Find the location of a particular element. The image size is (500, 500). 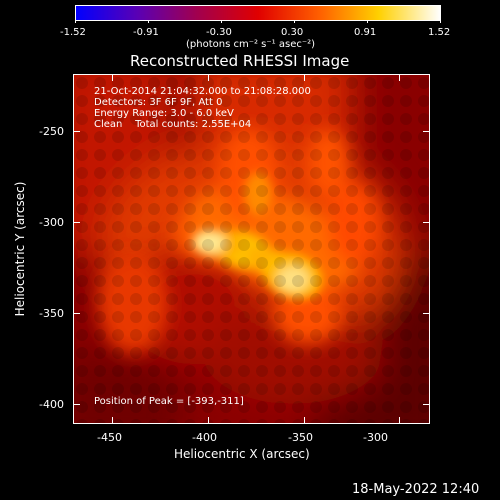

clean-counts-info: Clean Total counts: 2.55E+04 is located at coordinates (173, 124).